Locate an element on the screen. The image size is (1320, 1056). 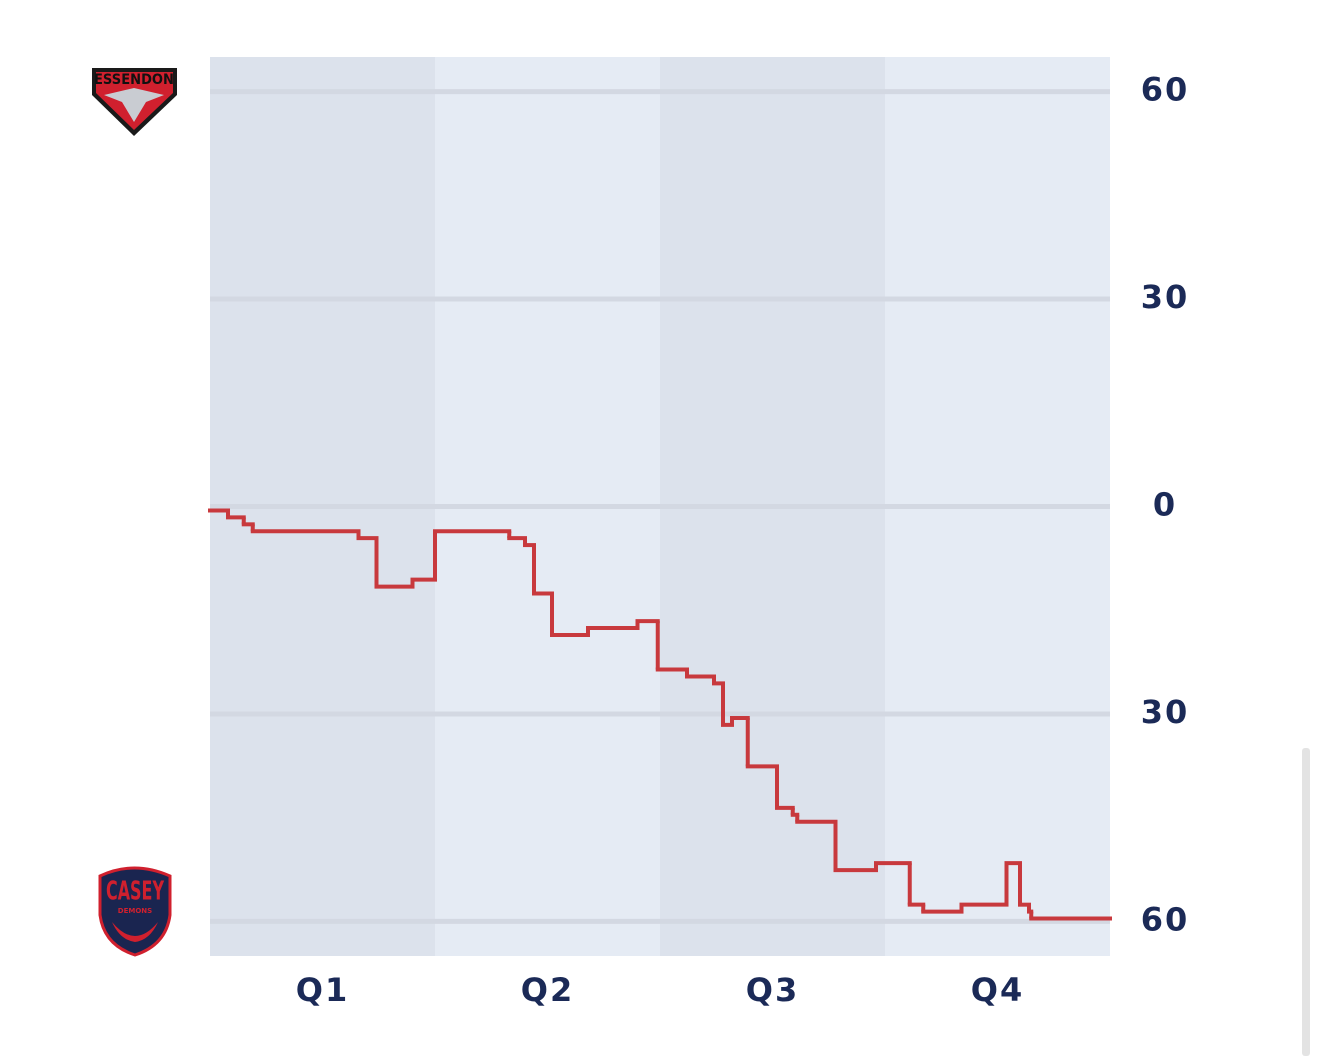
team-subname: DEMONS is located at coordinates (135, 911).